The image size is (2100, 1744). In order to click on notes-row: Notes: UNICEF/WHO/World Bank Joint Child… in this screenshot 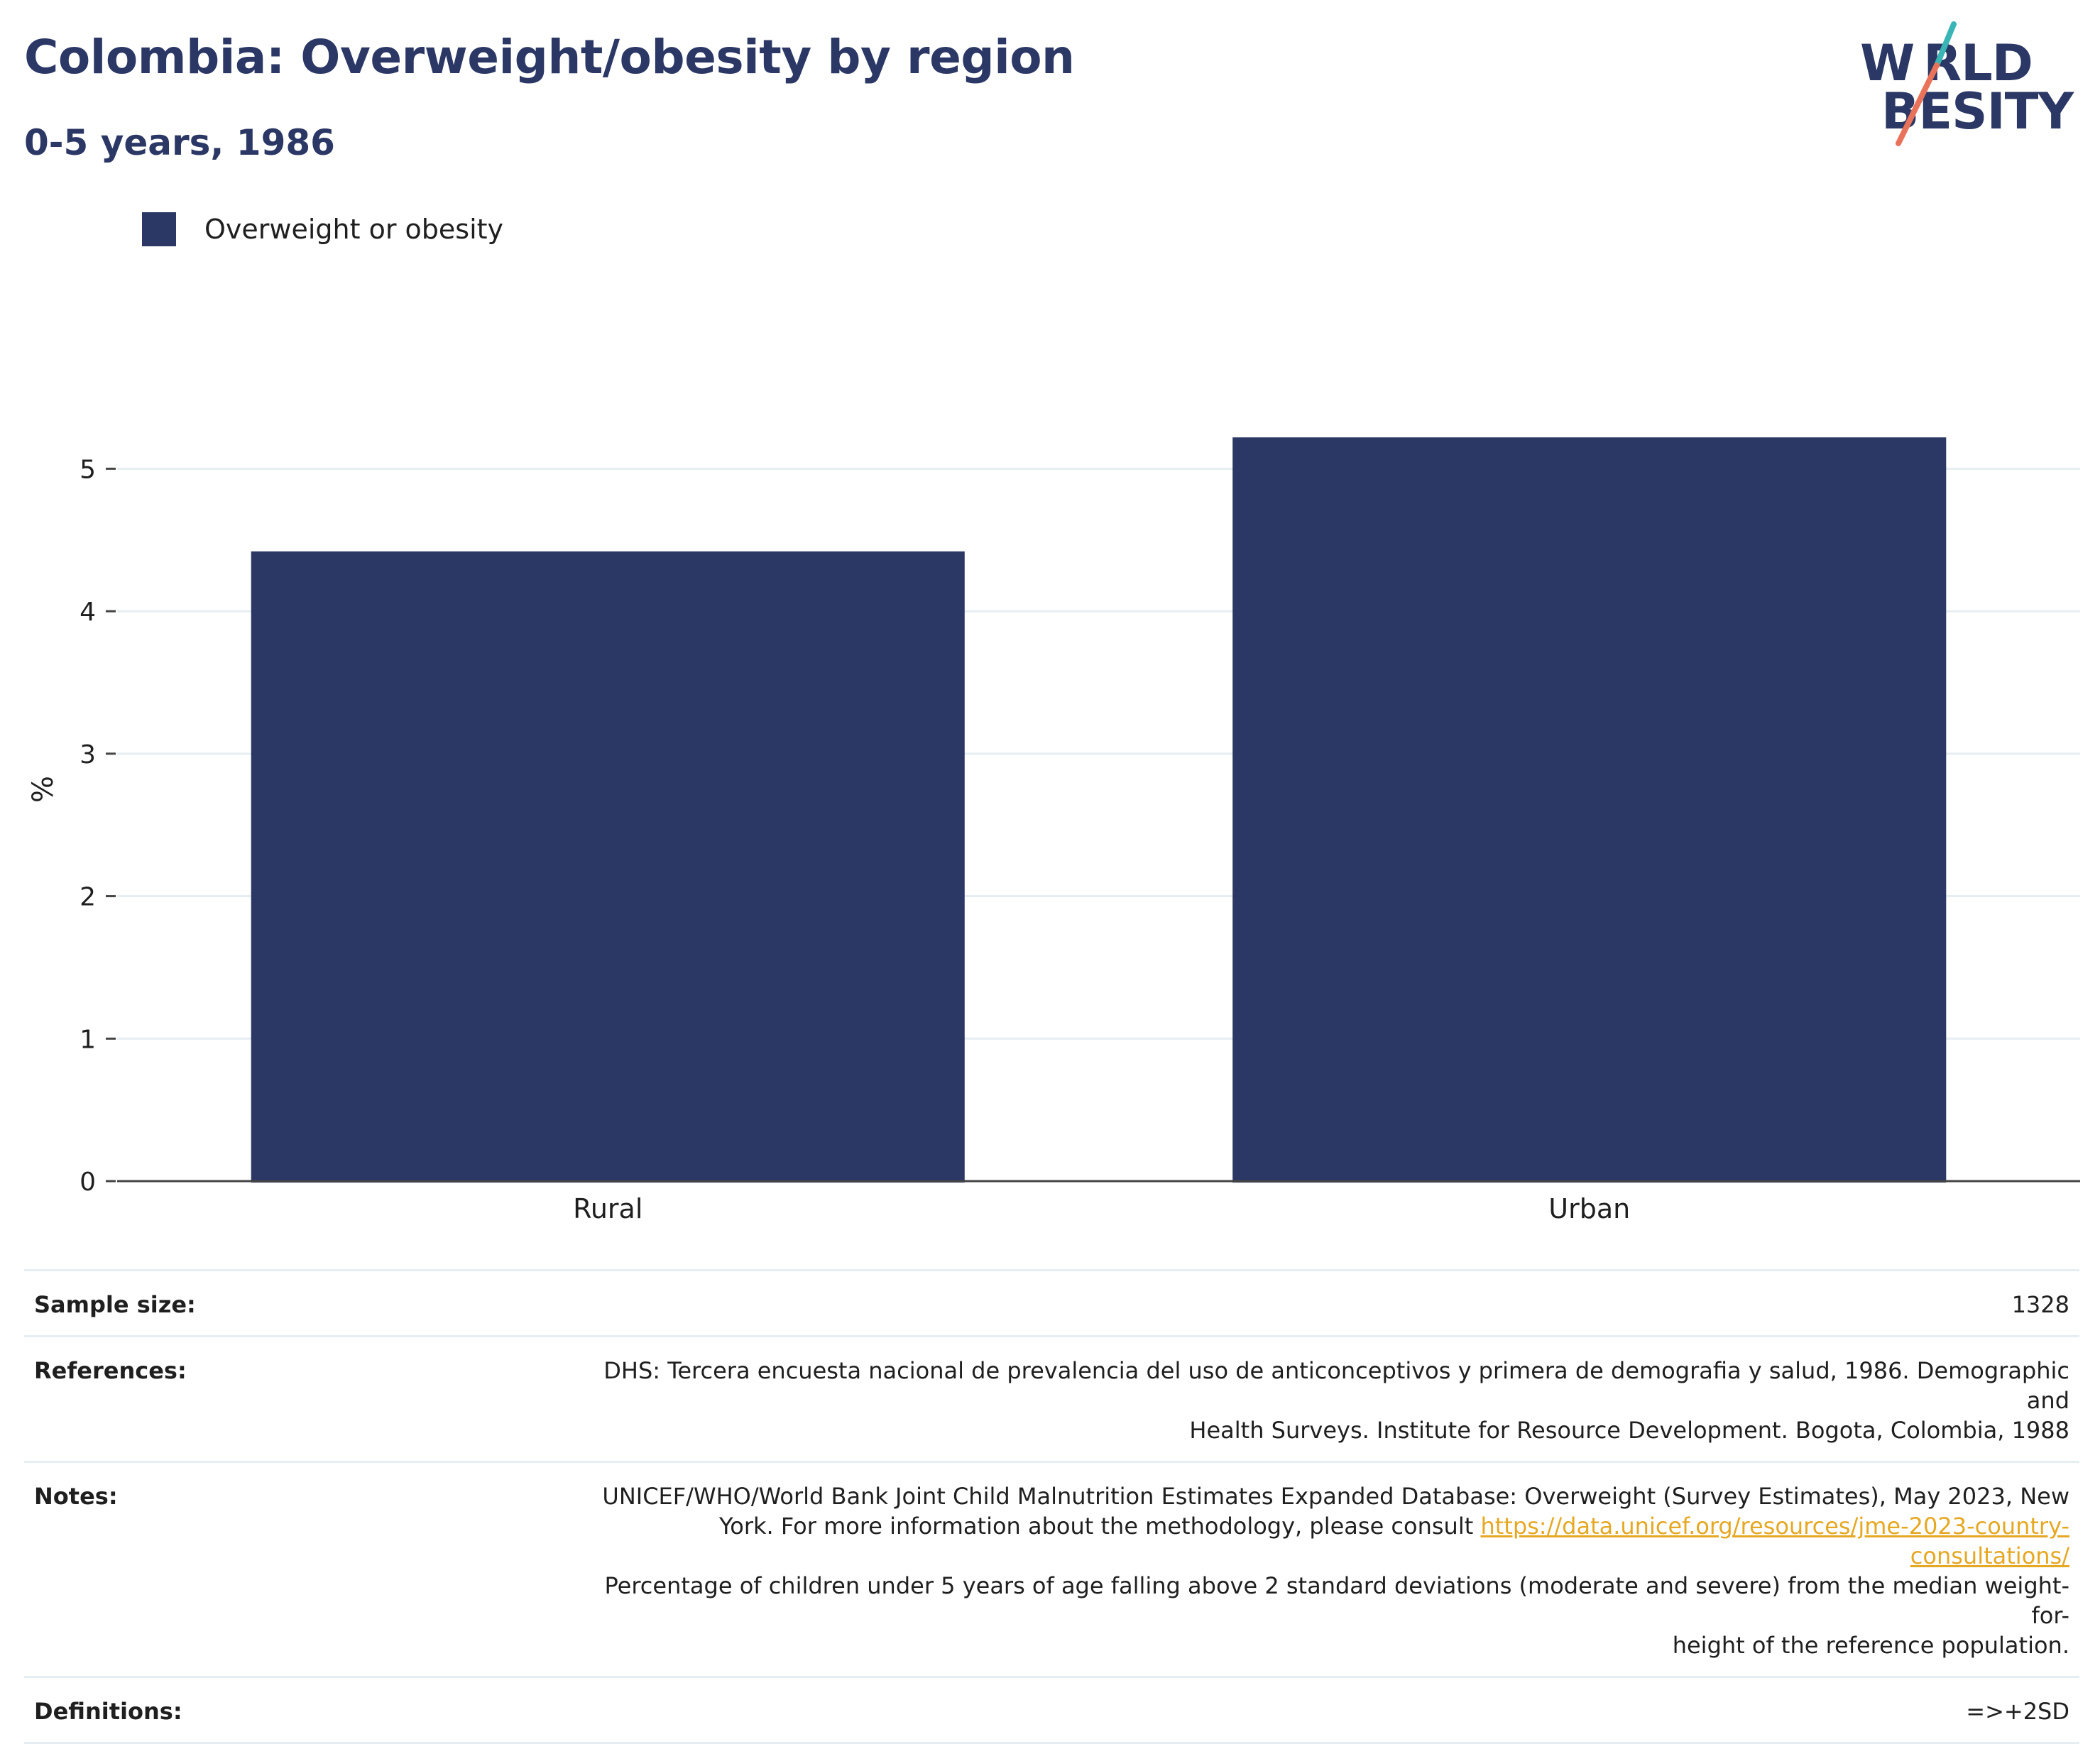, I will do `click(1051, 1568)`.